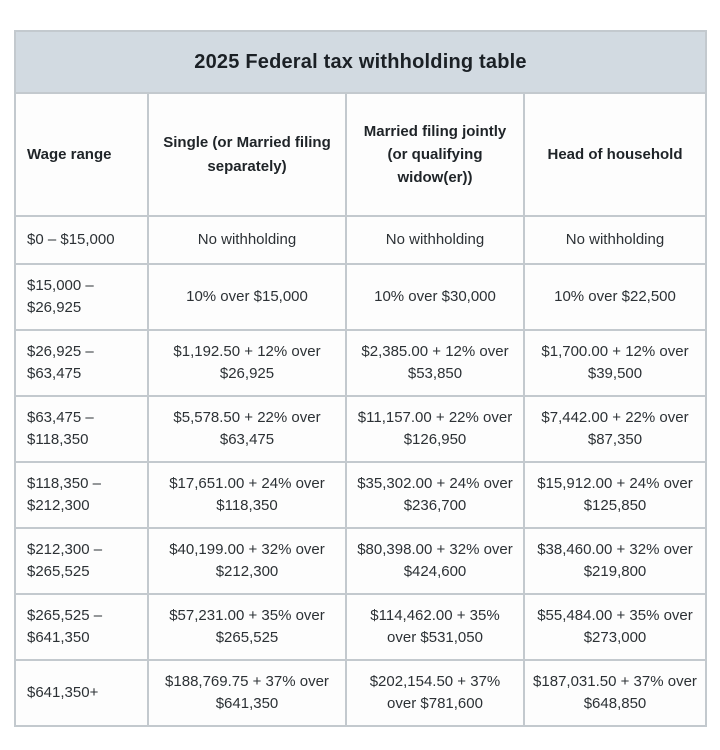 The height and width of the screenshot is (750, 720). I want to click on married-jointly-cell: No withholding, so click(435, 240).